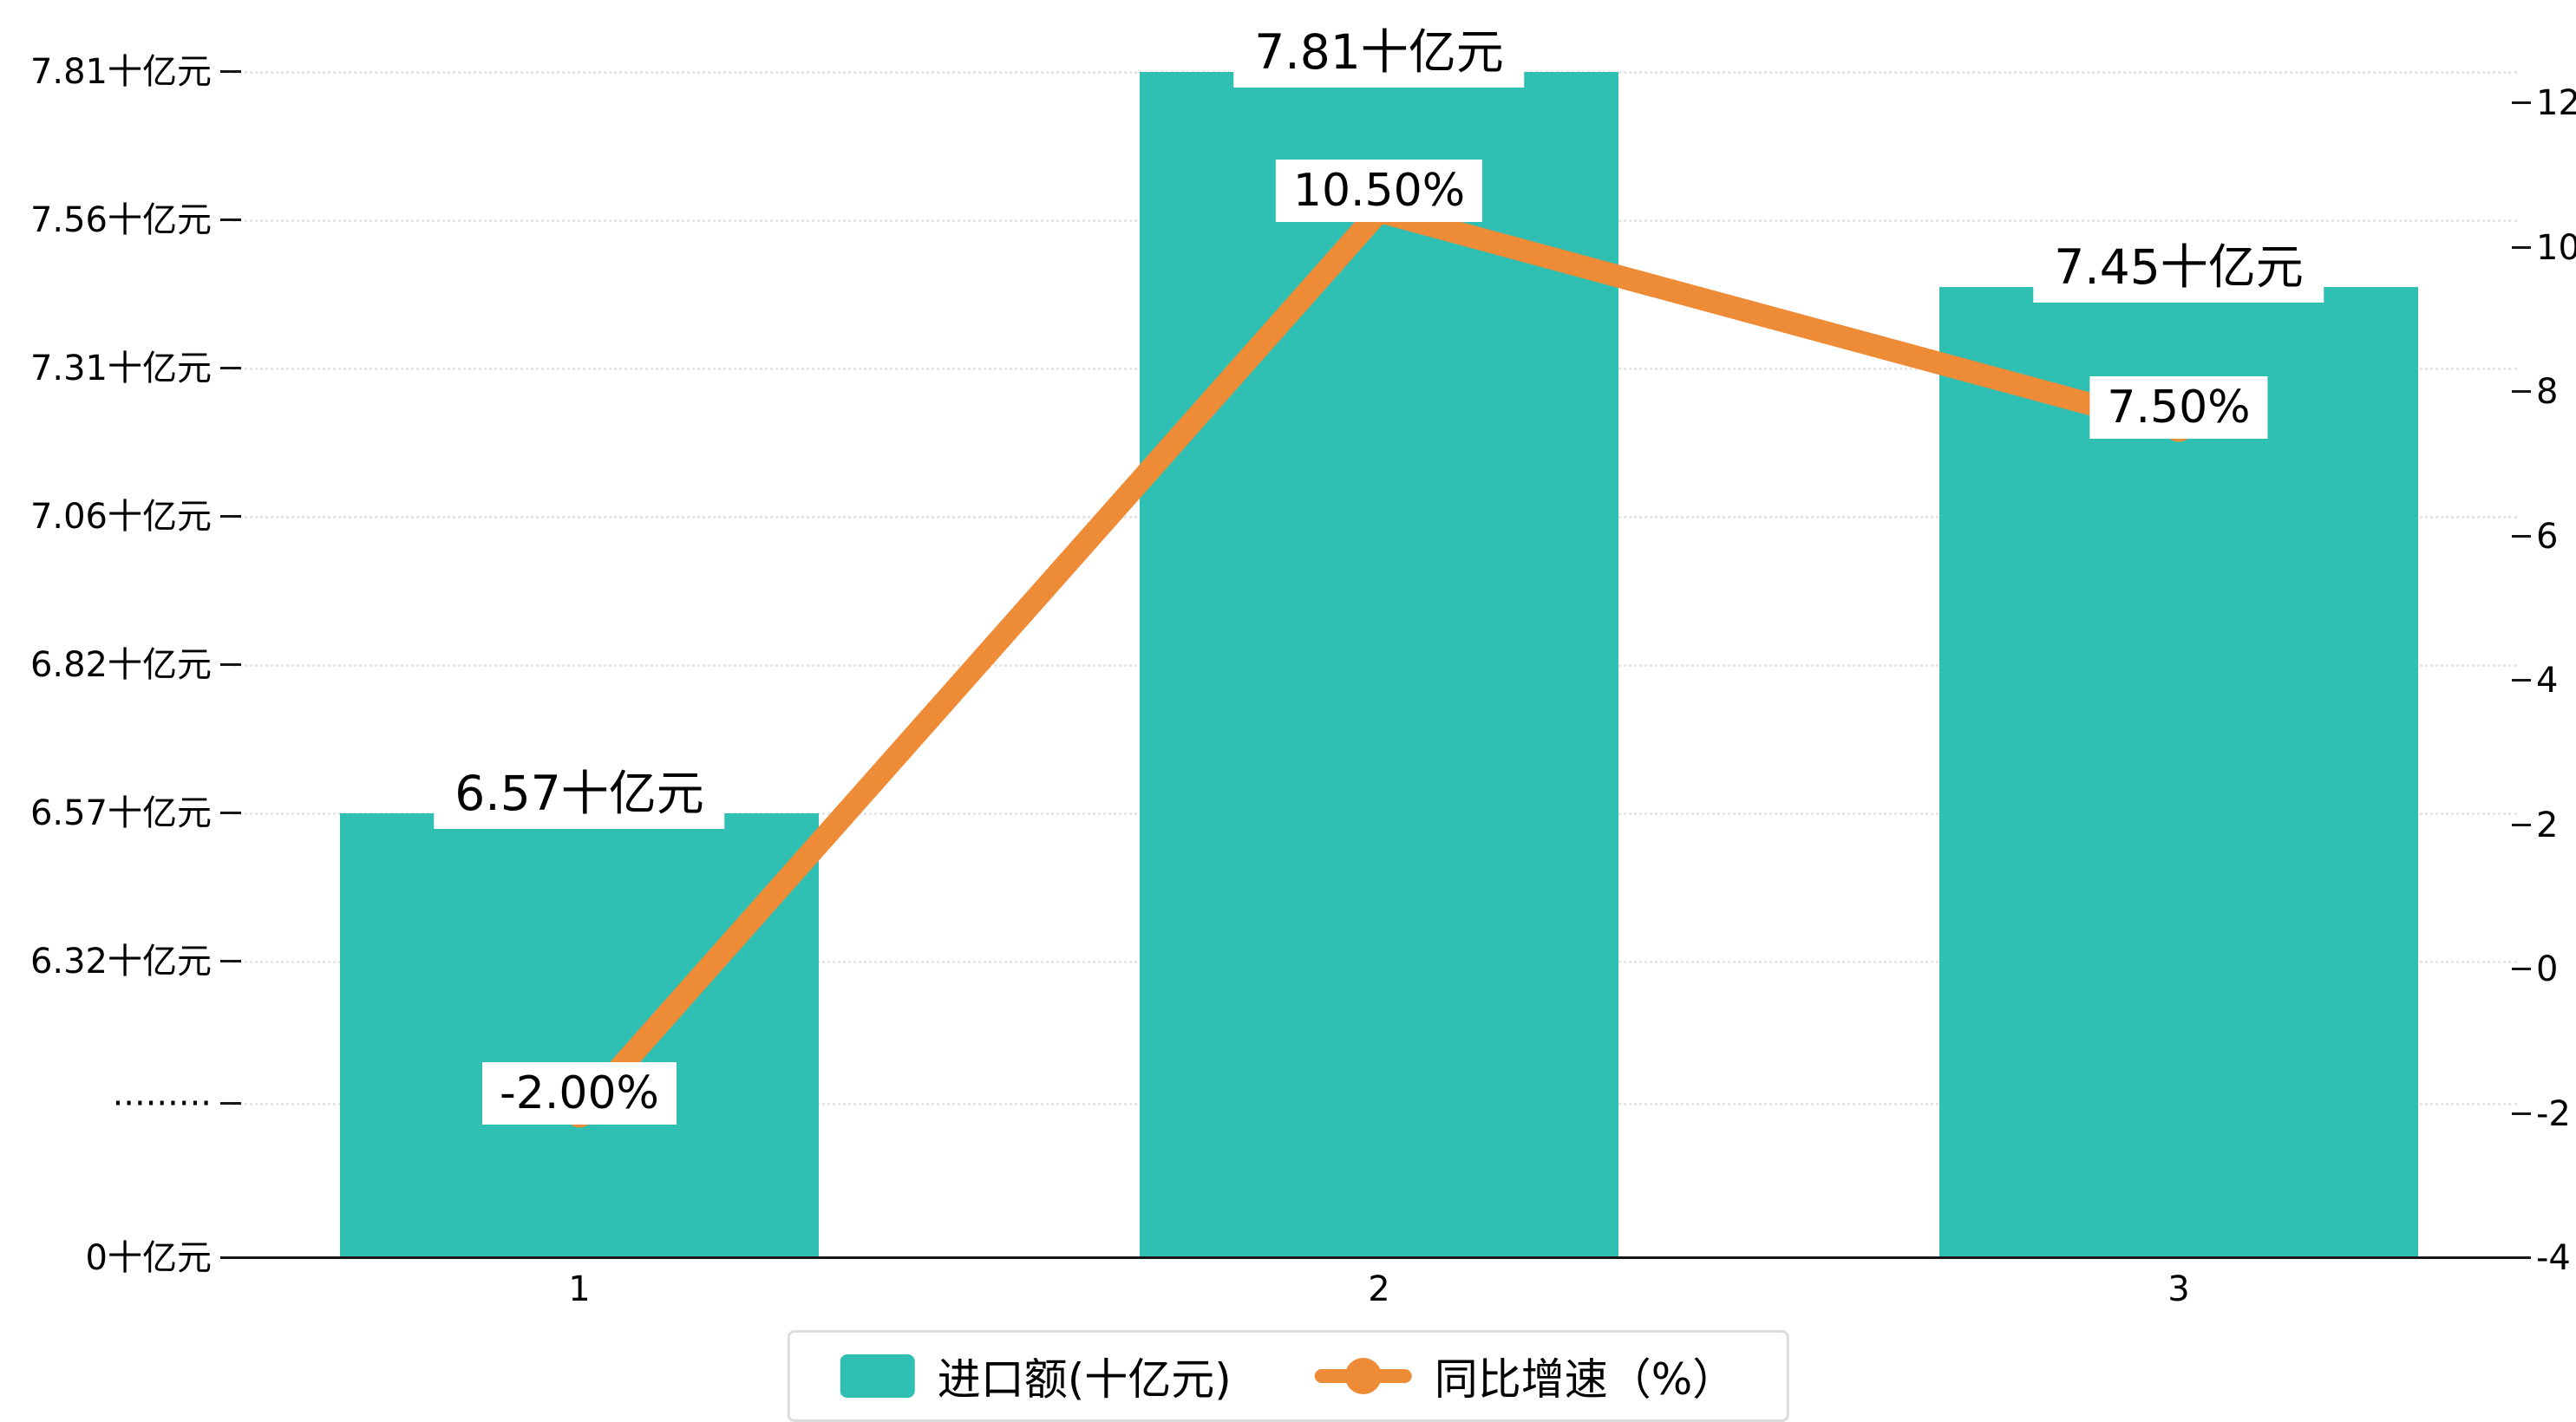 The width and height of the screenshot is (2576, 1422). Describe the element at coordinates (2547, 392) in the screenshot. I see `right-axis-tick-label: 8` at that location.